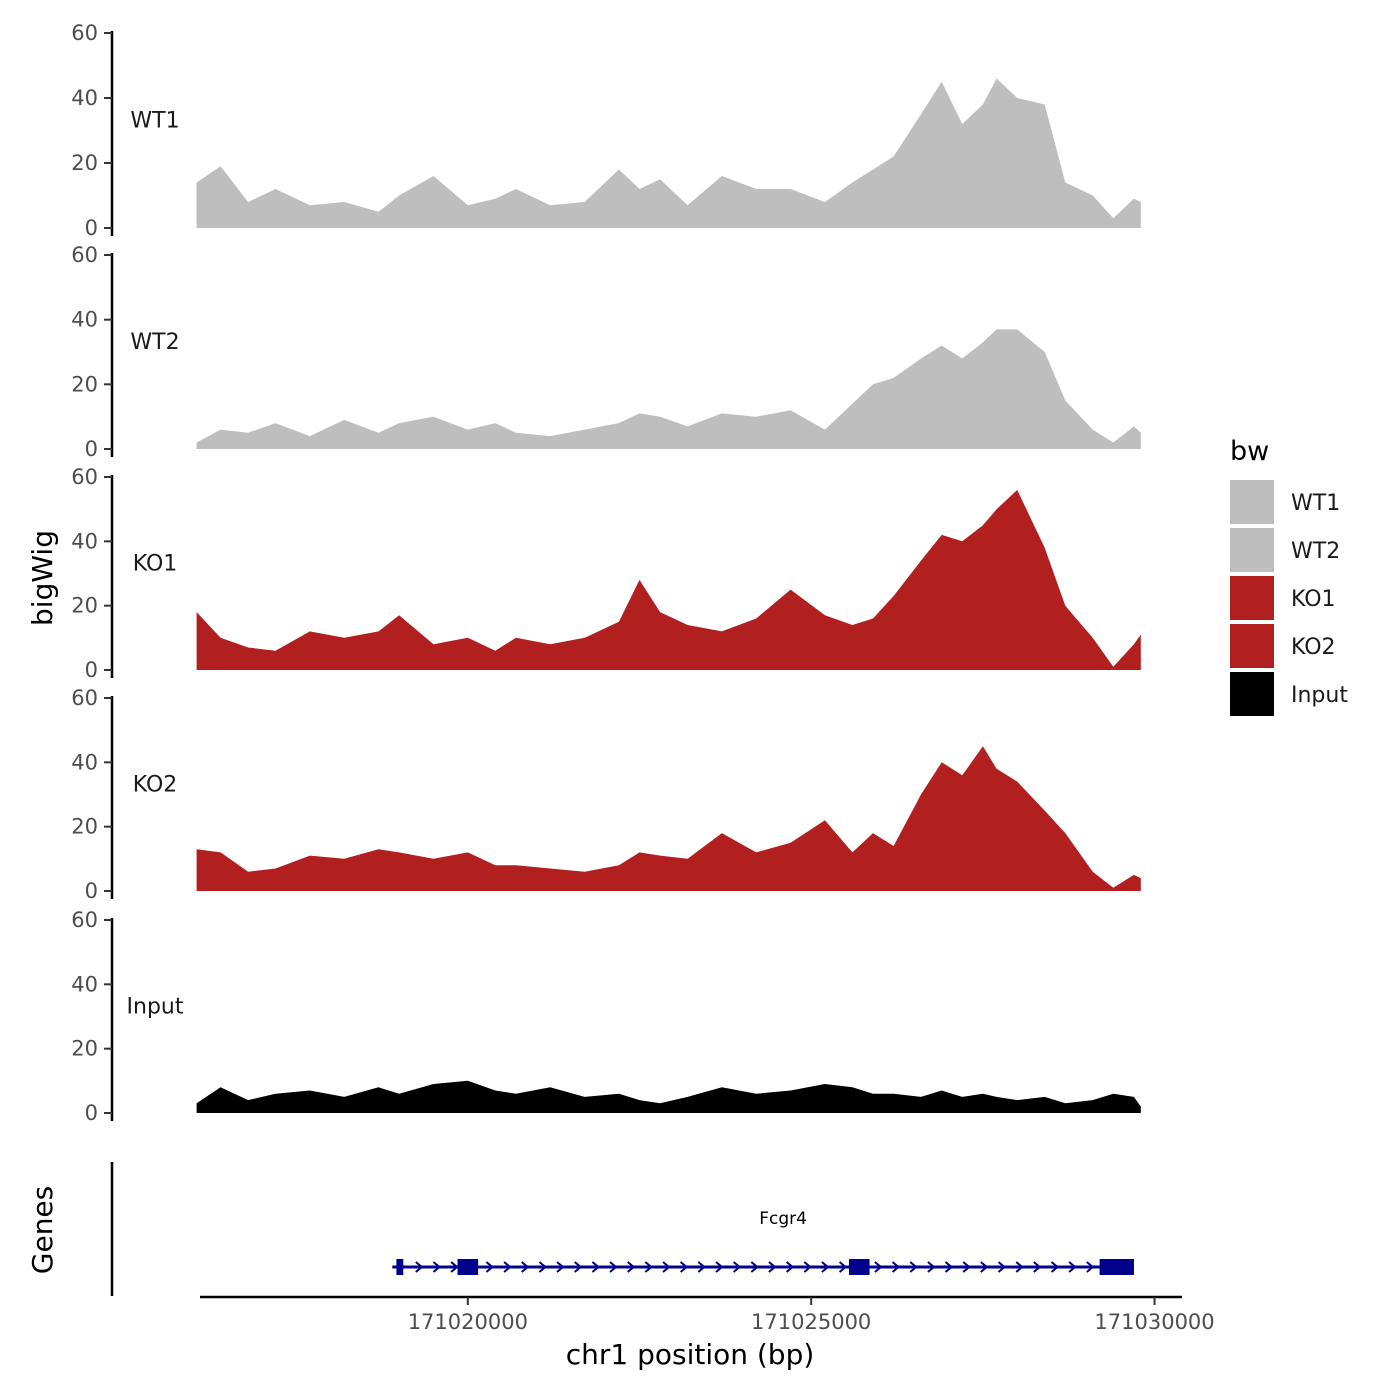 This screenshot has height=1400, width=1400. I want to click on track-ko2: 0 20 40 60 KO2, so click(606, 794).